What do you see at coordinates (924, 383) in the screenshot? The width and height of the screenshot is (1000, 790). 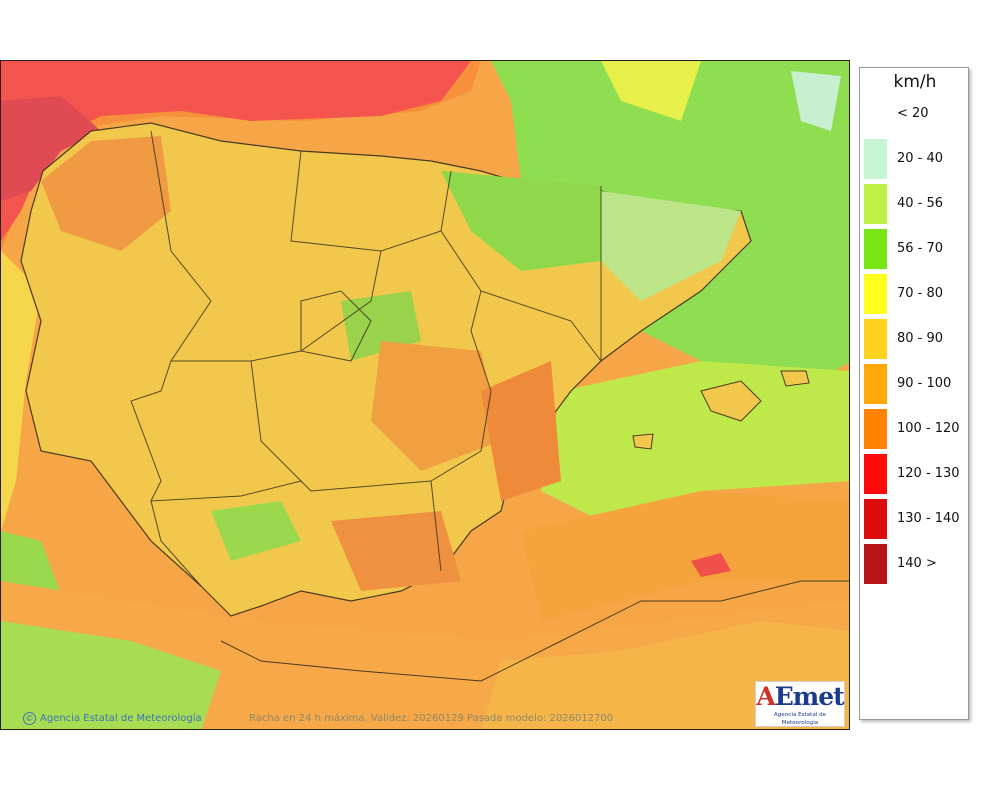 I see `legend-label: 90 - 100` at bounding box center [924, 383].